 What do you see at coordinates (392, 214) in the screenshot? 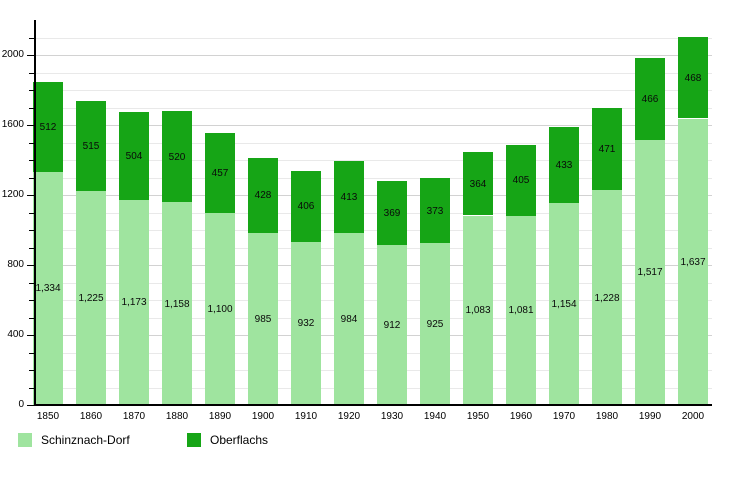
I see `value-label-oberflachs: 369` at bounding box center [392, 214].